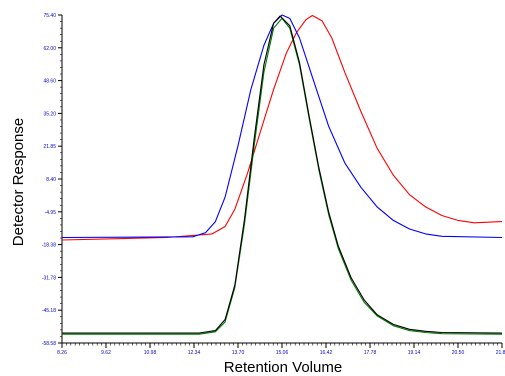  What do you see at coordinates (18, 182) in the screenshot?
I see `y-axis-title: Detector Response` at bounding box center [18, 182].